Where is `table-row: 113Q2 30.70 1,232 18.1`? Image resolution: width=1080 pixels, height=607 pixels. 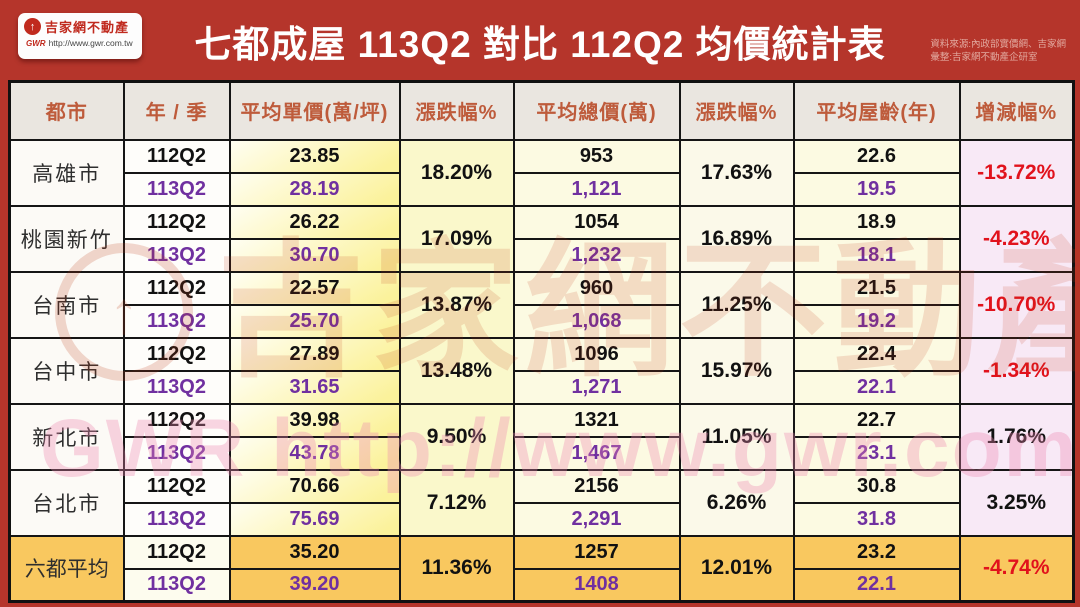 table-row: 113Q2 30.70 1,232 18.1 is located at coordinates (542, 255).